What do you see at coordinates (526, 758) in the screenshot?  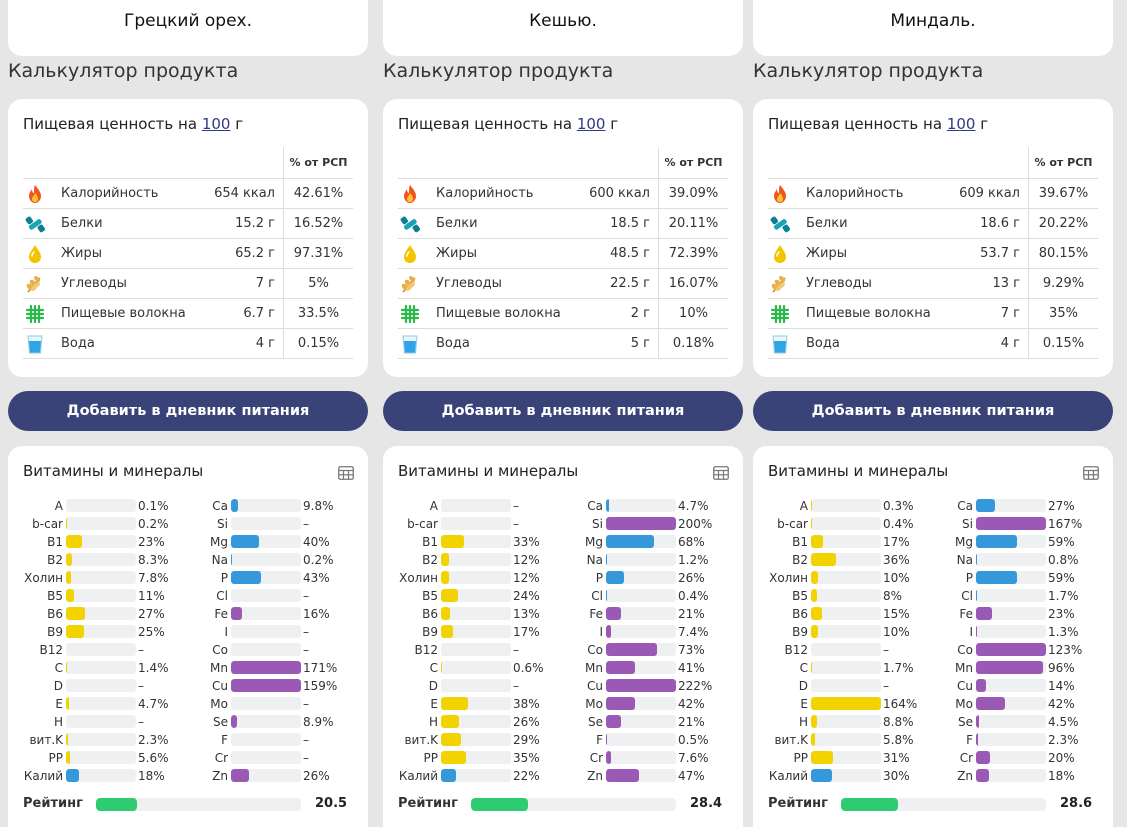 I see `nutrient-bar-value: 35%` at bounding box center [526, 758].